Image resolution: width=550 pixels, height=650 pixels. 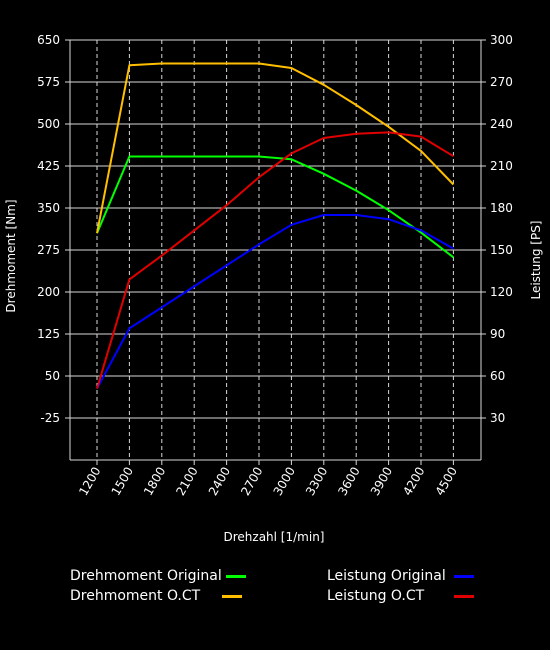 What do you see at coordinates (501, 40) in the screenshot?
I see `y-right-tick-label: 300` at bounding box center [501, 40].